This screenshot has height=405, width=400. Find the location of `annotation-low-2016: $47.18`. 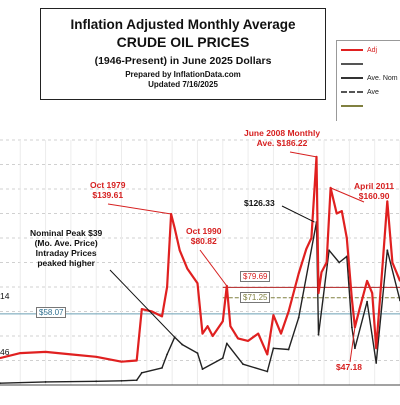

annotation-low-2016: $47.18 is located at coordinates (349, 367).